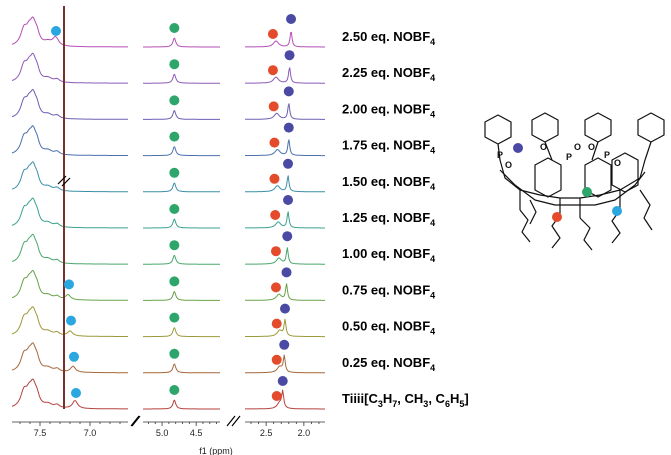 Image resolution: width=671 pixels, height=455 pixels. What do you see at coordinates (90, 433) in the screenshot?
I see `tick-label: 7.0` at bounding box center [90, 433].